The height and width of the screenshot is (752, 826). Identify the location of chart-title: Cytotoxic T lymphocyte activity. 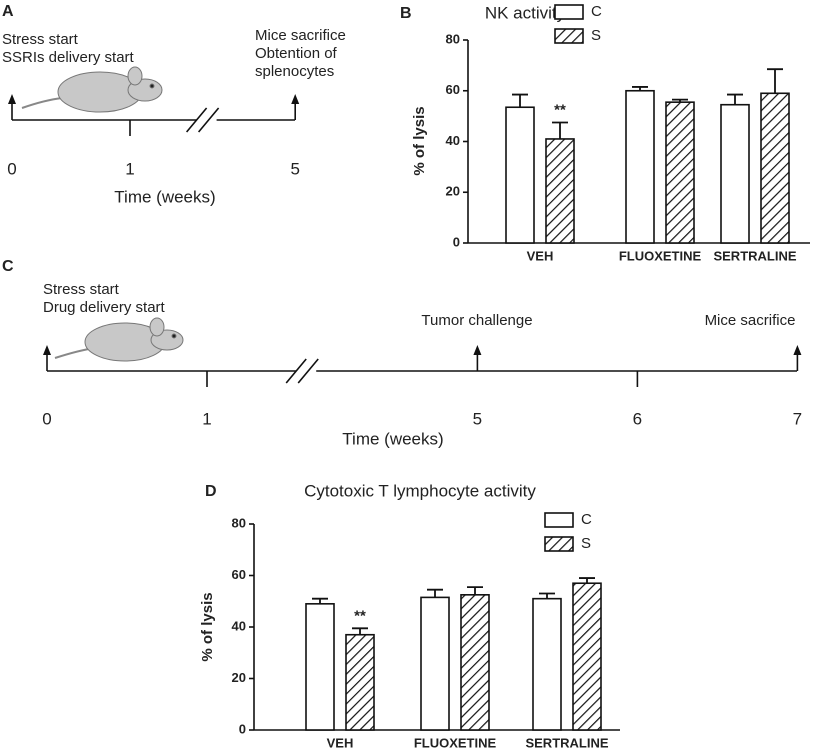
(420, 490).